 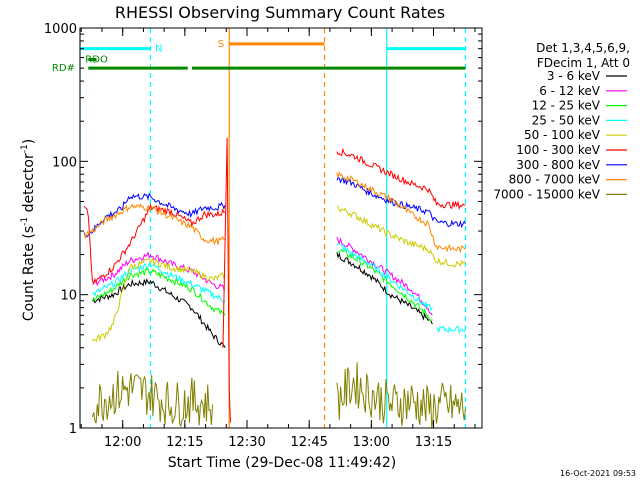 I want to click on legend-header-1: FDecim 1, Att 0, so click(x=583, y=63).